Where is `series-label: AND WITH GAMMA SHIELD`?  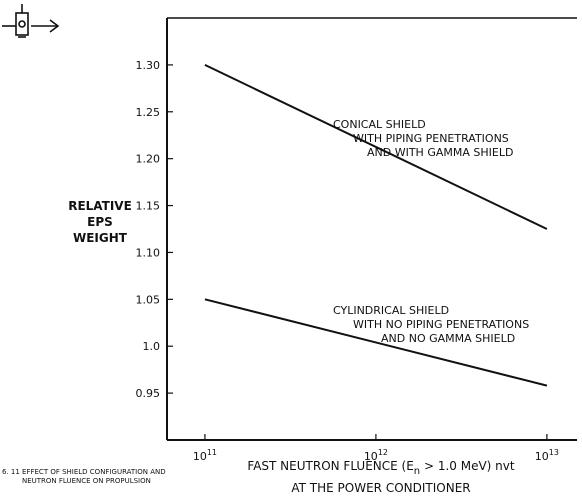 series-label: AND WITH GAMMA SHIELD is located at coordinates (440, 152).